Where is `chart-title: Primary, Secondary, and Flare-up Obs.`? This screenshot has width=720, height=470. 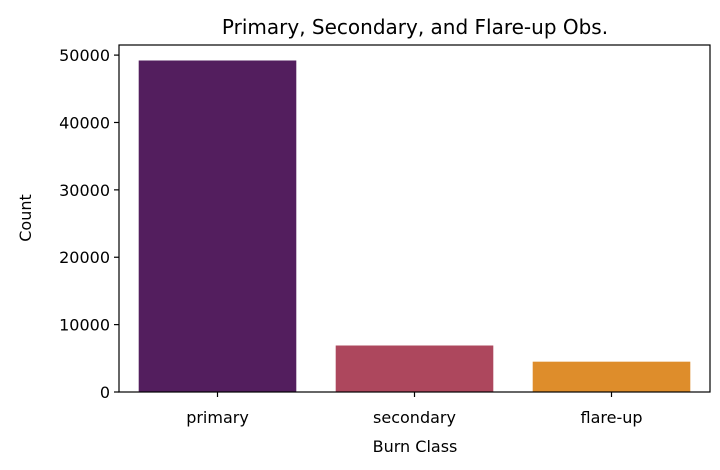 chart-title: Primary, Secondary, and Flare-up Obs. is located at coordinates (415, 27).